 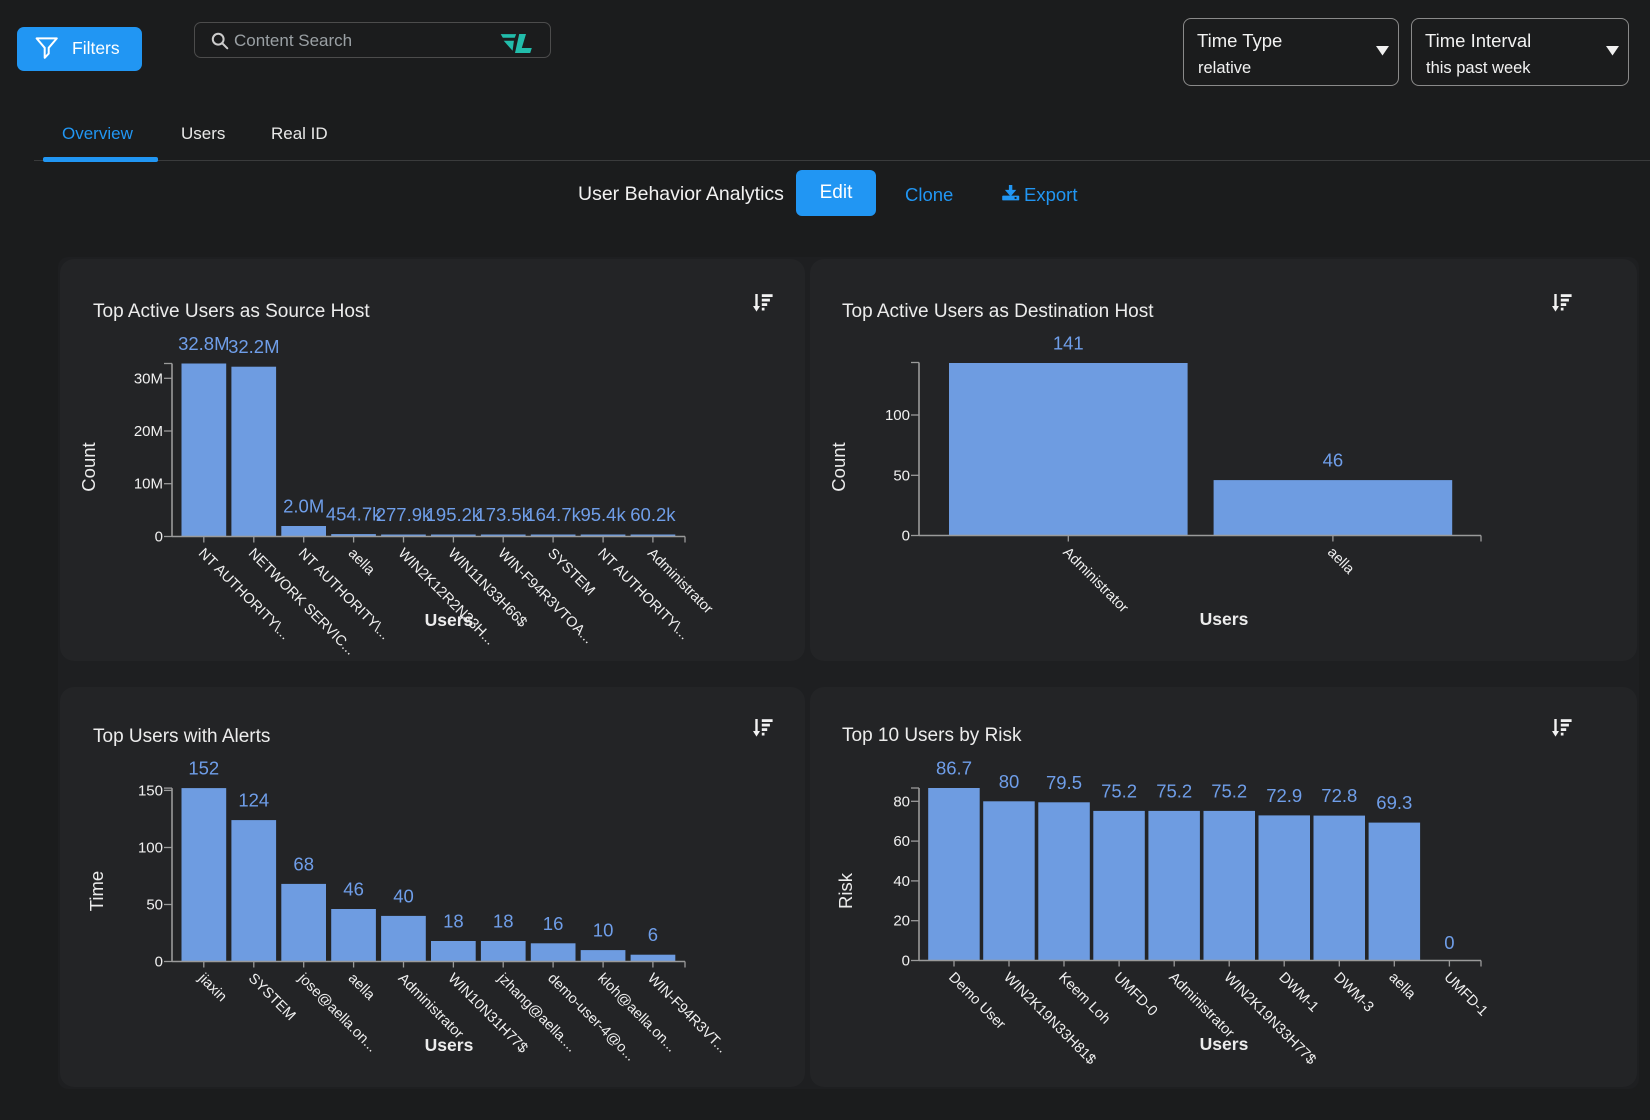 I want to click on svg-text: 164.7k, so click(x=553, y=514).